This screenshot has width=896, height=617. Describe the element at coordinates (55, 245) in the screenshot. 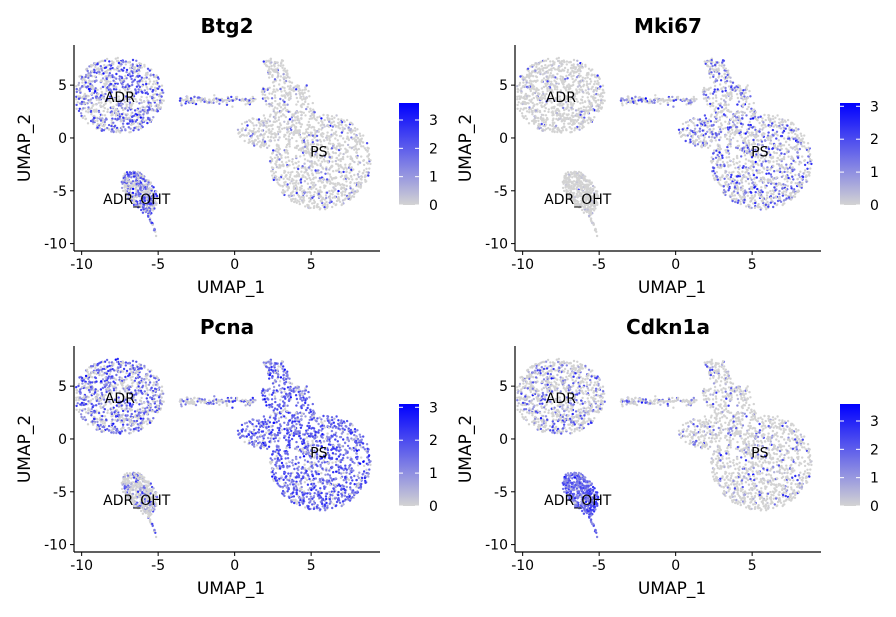

I see `y-tick-label: -10` at that location.